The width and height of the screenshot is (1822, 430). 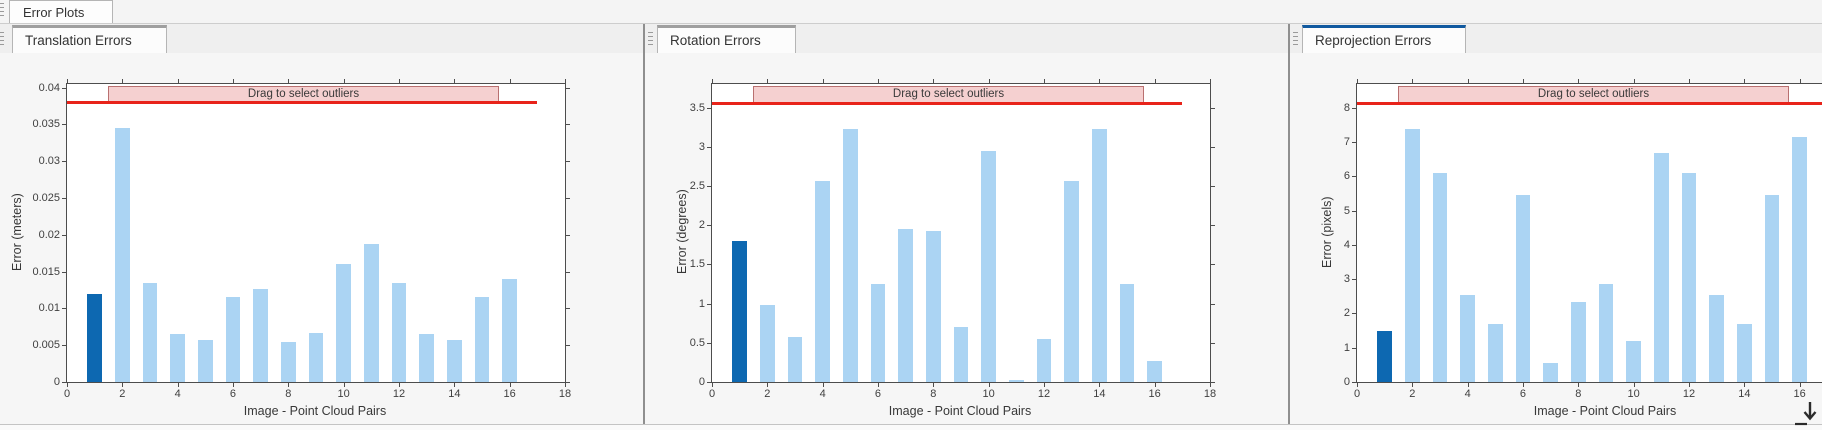 What do you see at coordinates (67, 394) in the screenshot?
I see `x-tick-label: 0` at bounding box center [67, 394].